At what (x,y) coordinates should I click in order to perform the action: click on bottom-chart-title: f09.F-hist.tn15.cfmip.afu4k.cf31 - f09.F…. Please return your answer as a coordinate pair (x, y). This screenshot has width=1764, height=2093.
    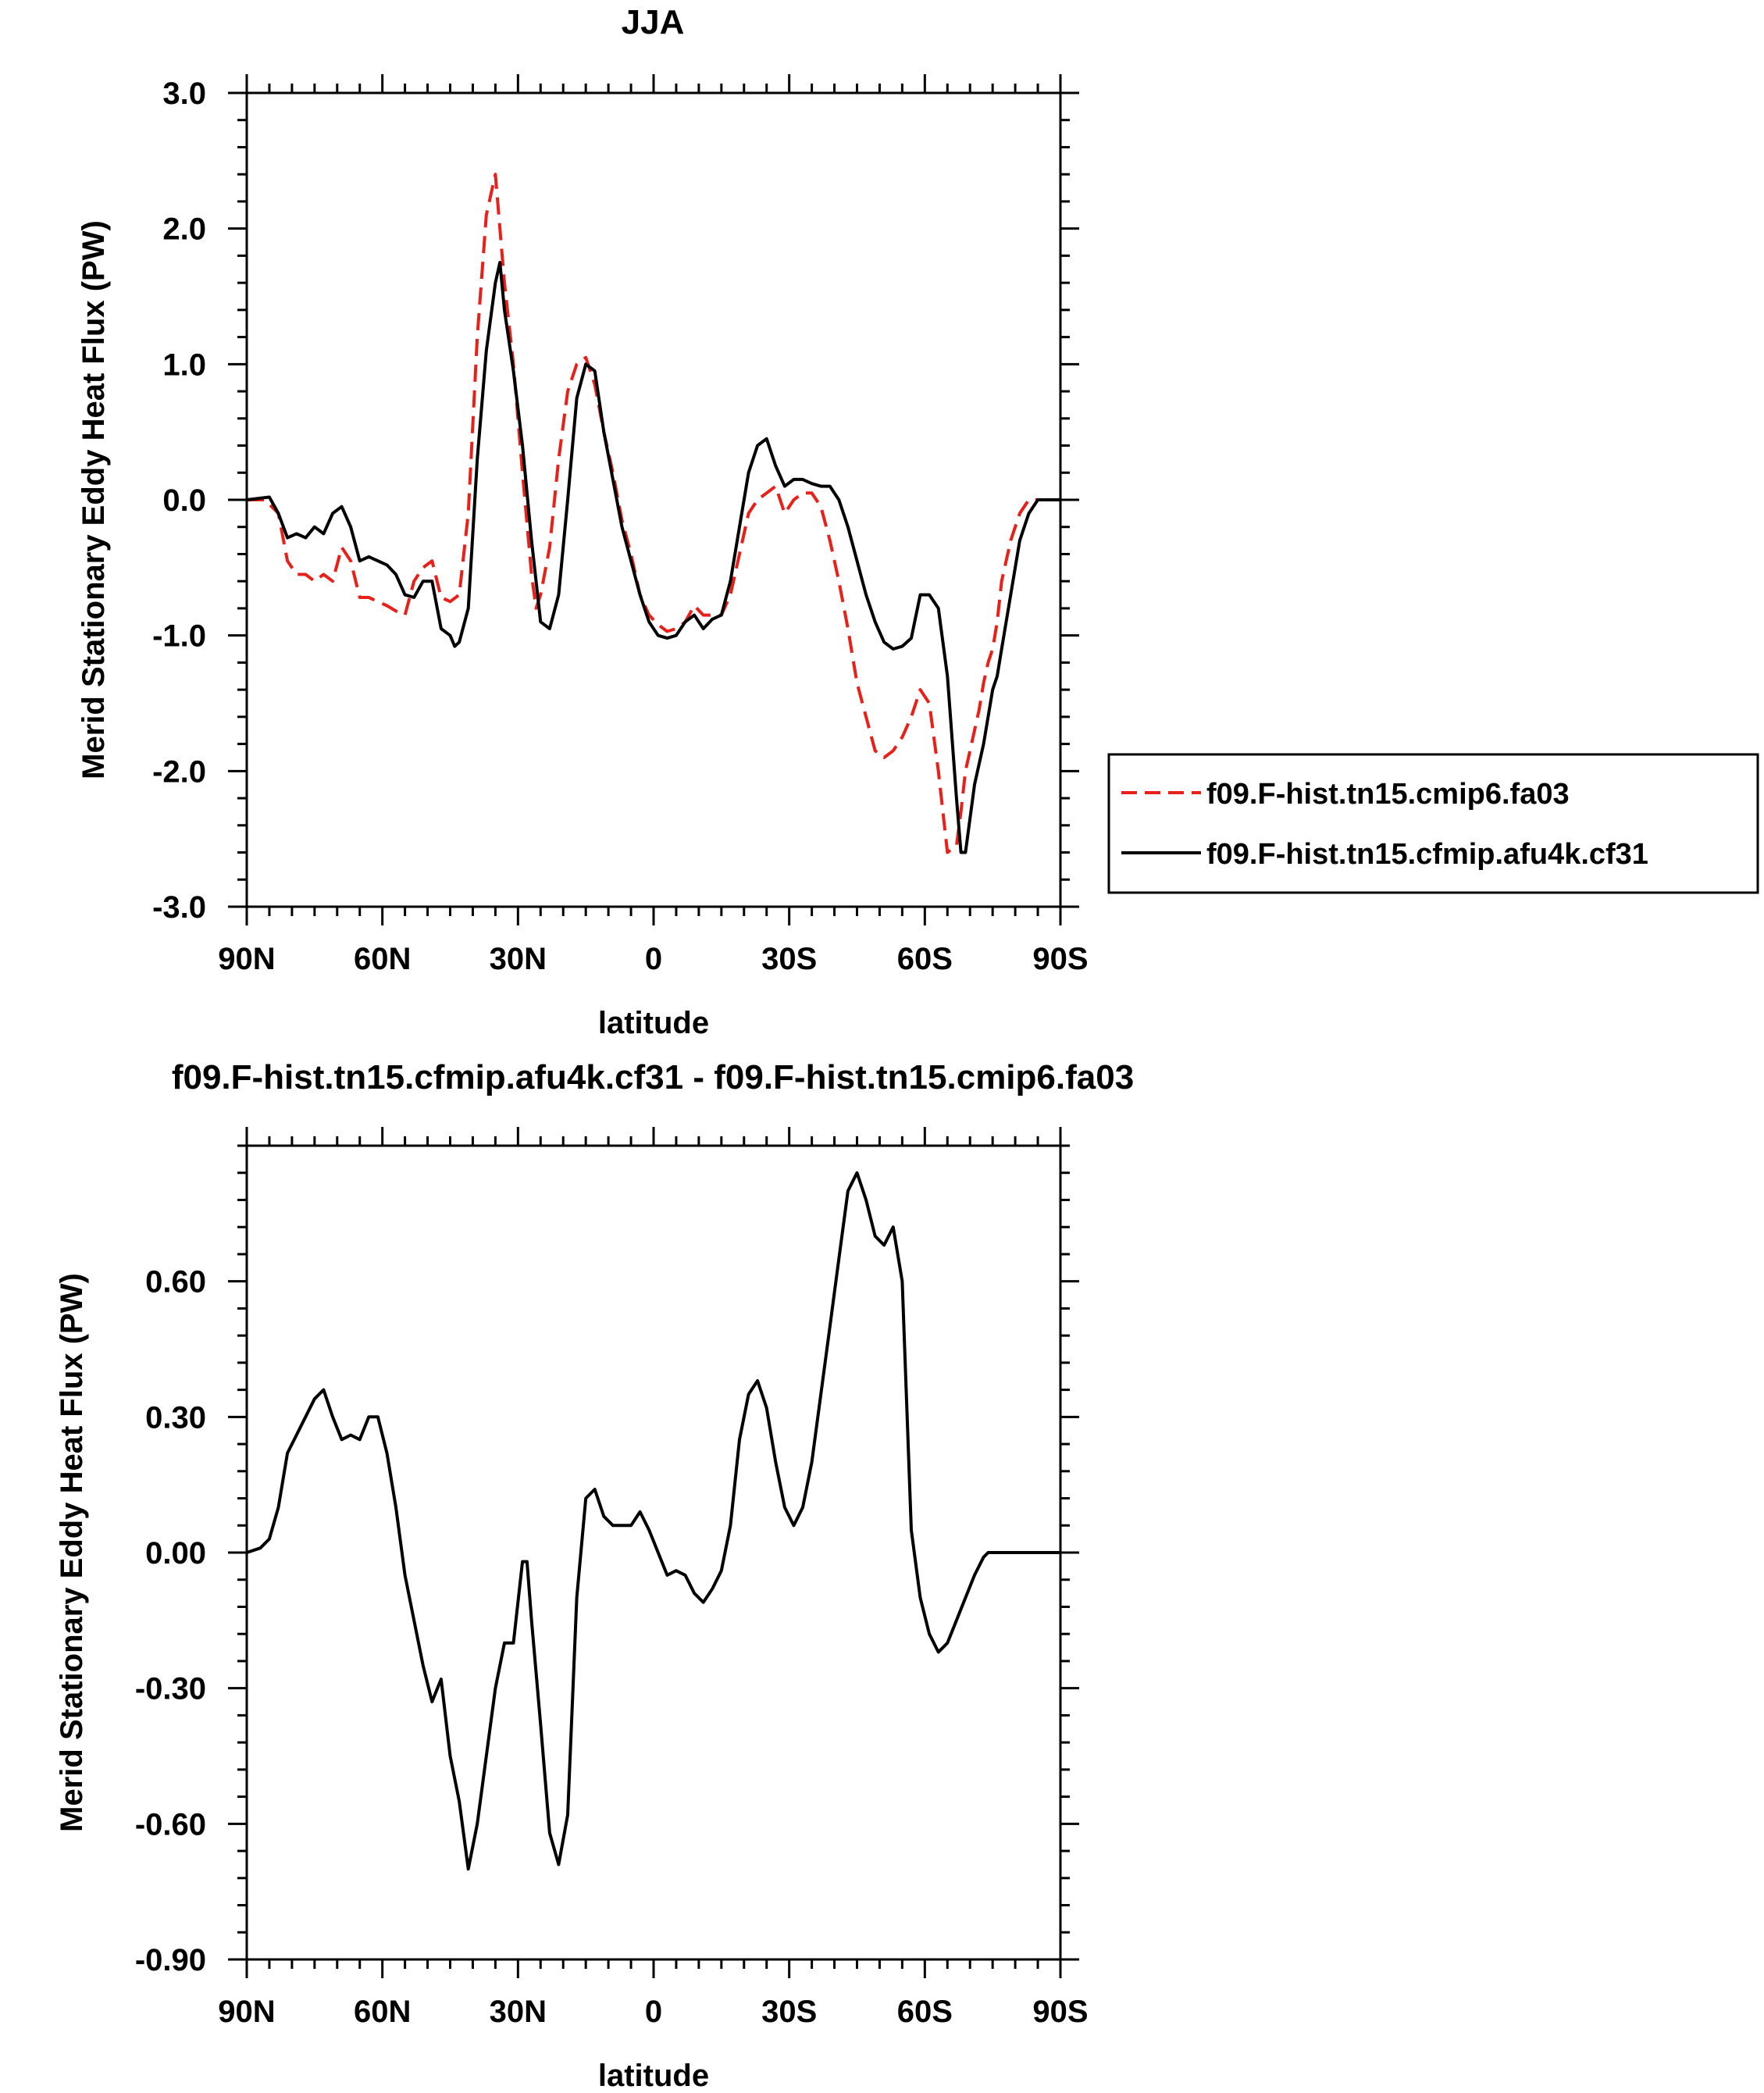
    Looking at the image, I should click on (653, 1077).